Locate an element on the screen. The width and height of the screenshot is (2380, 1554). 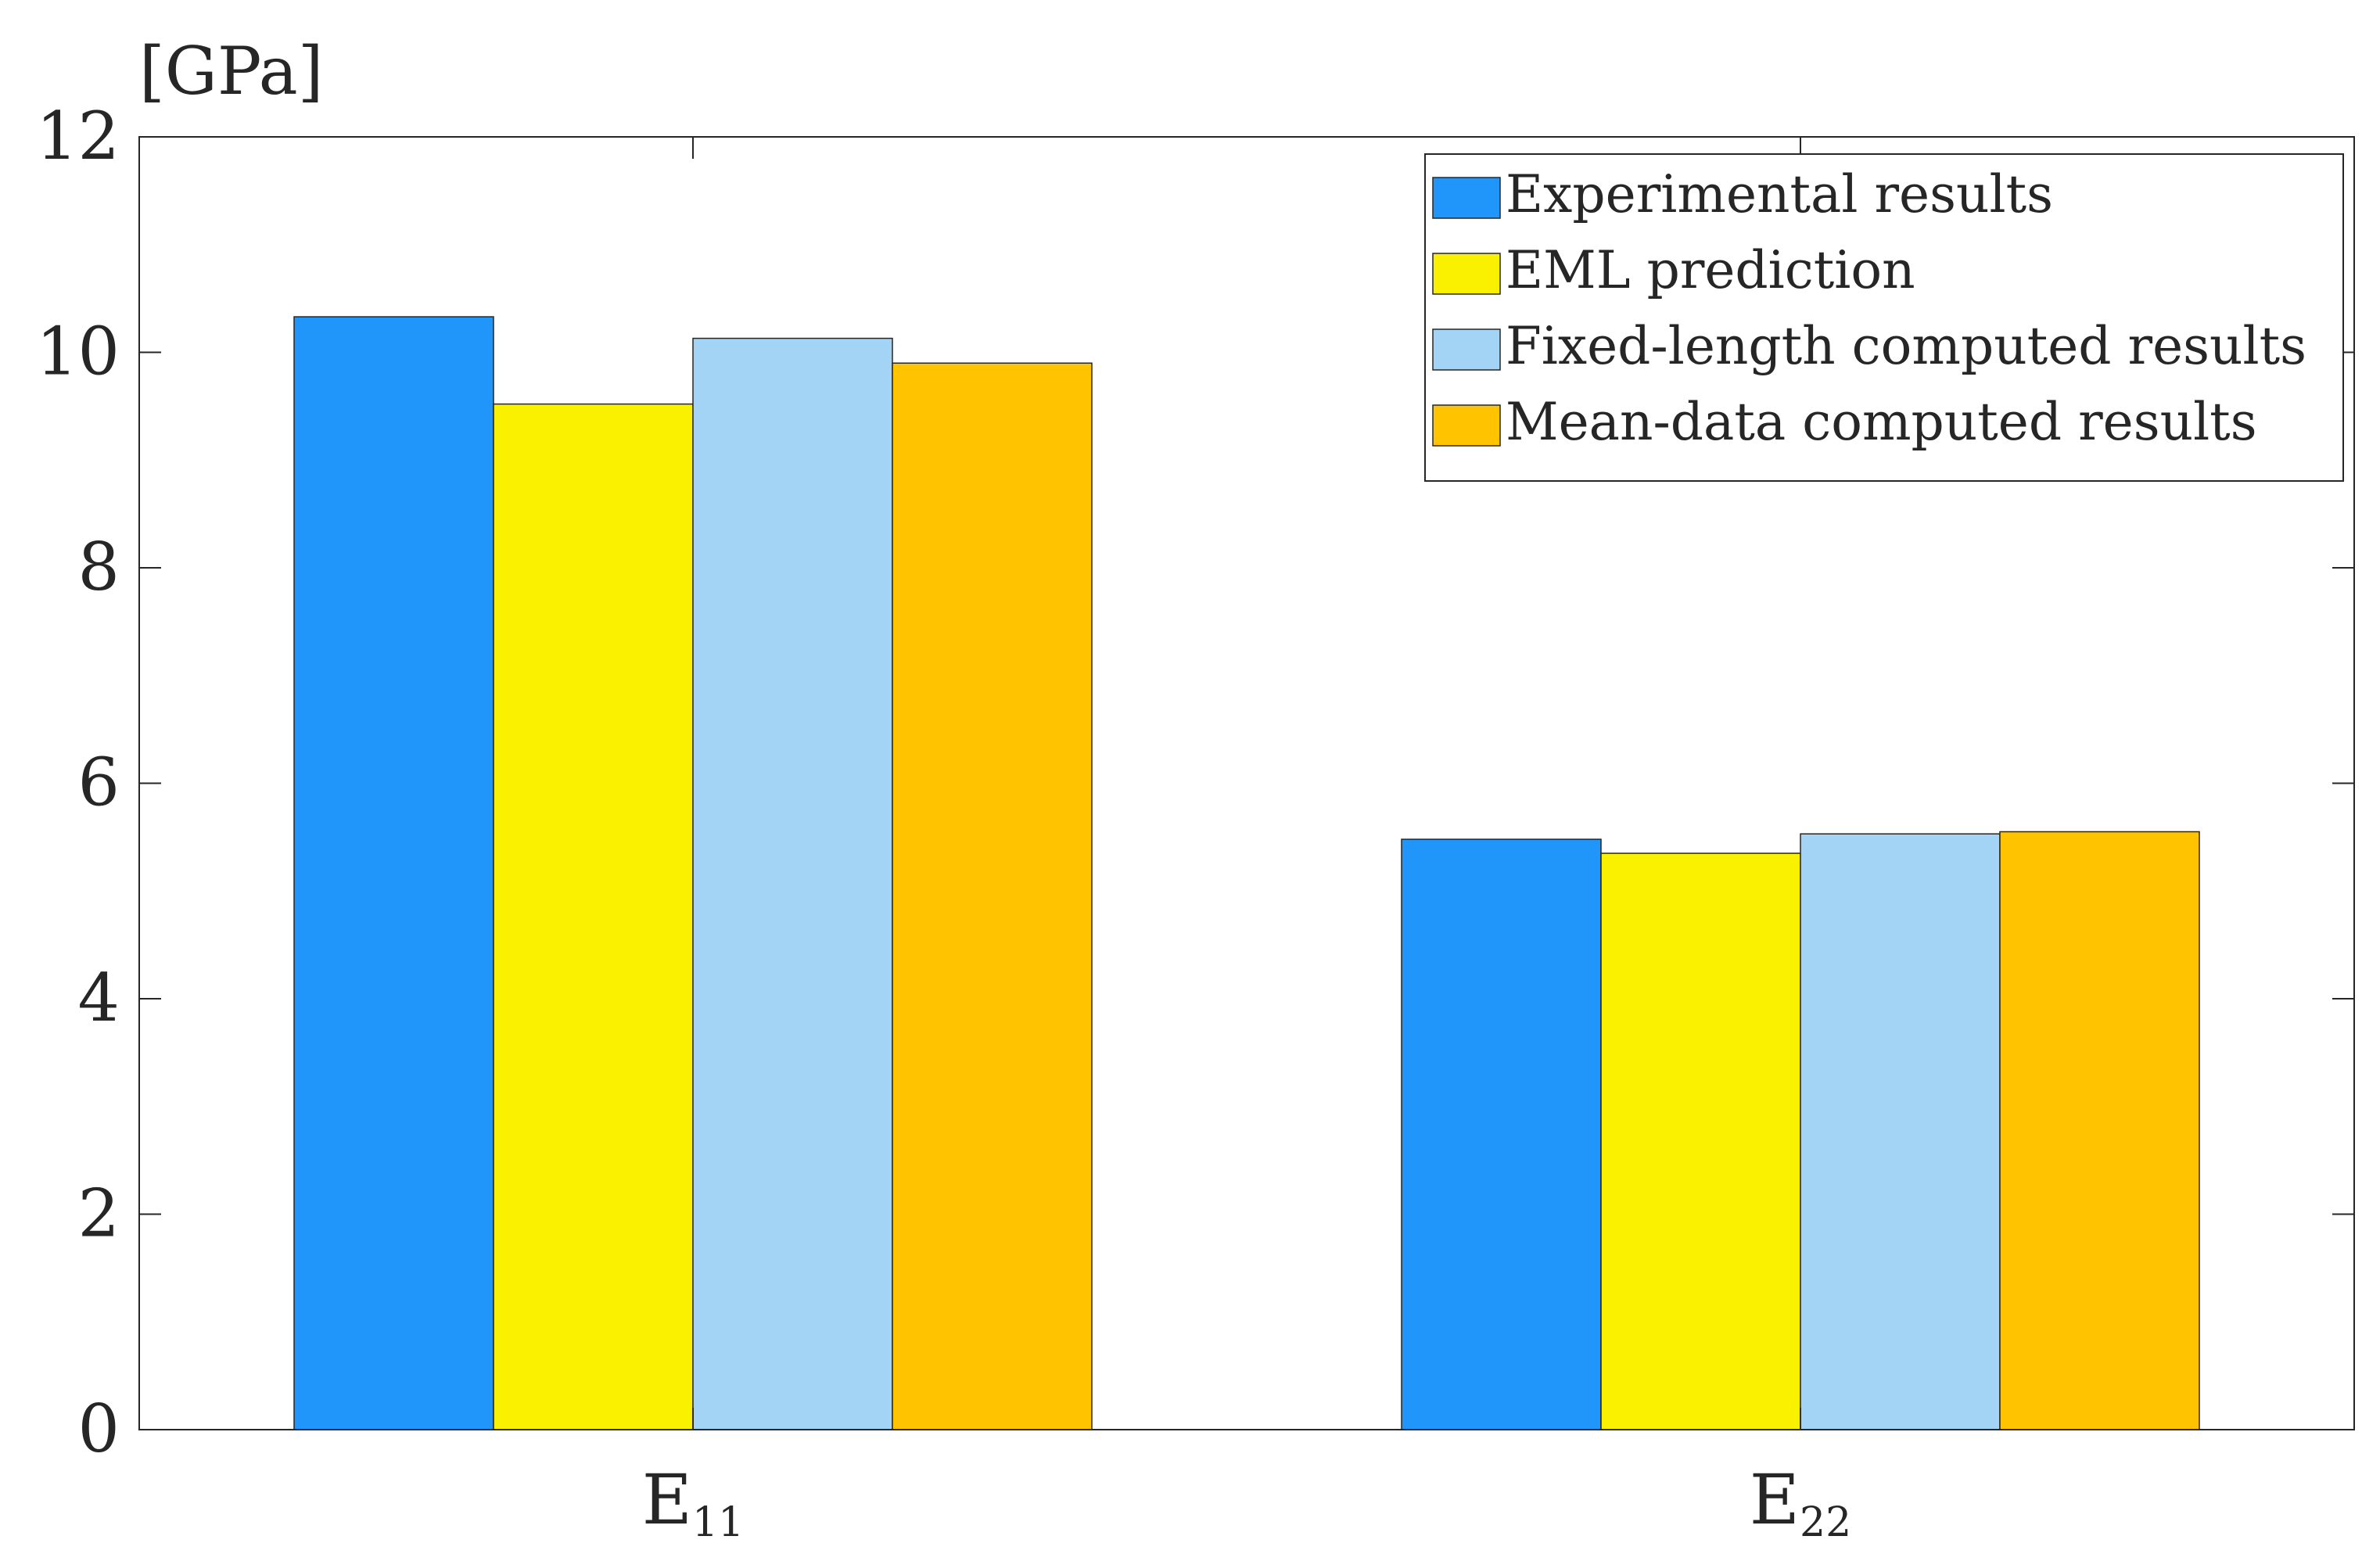
y-tick-label-2: 2 is located at coordinates (99, 1213).